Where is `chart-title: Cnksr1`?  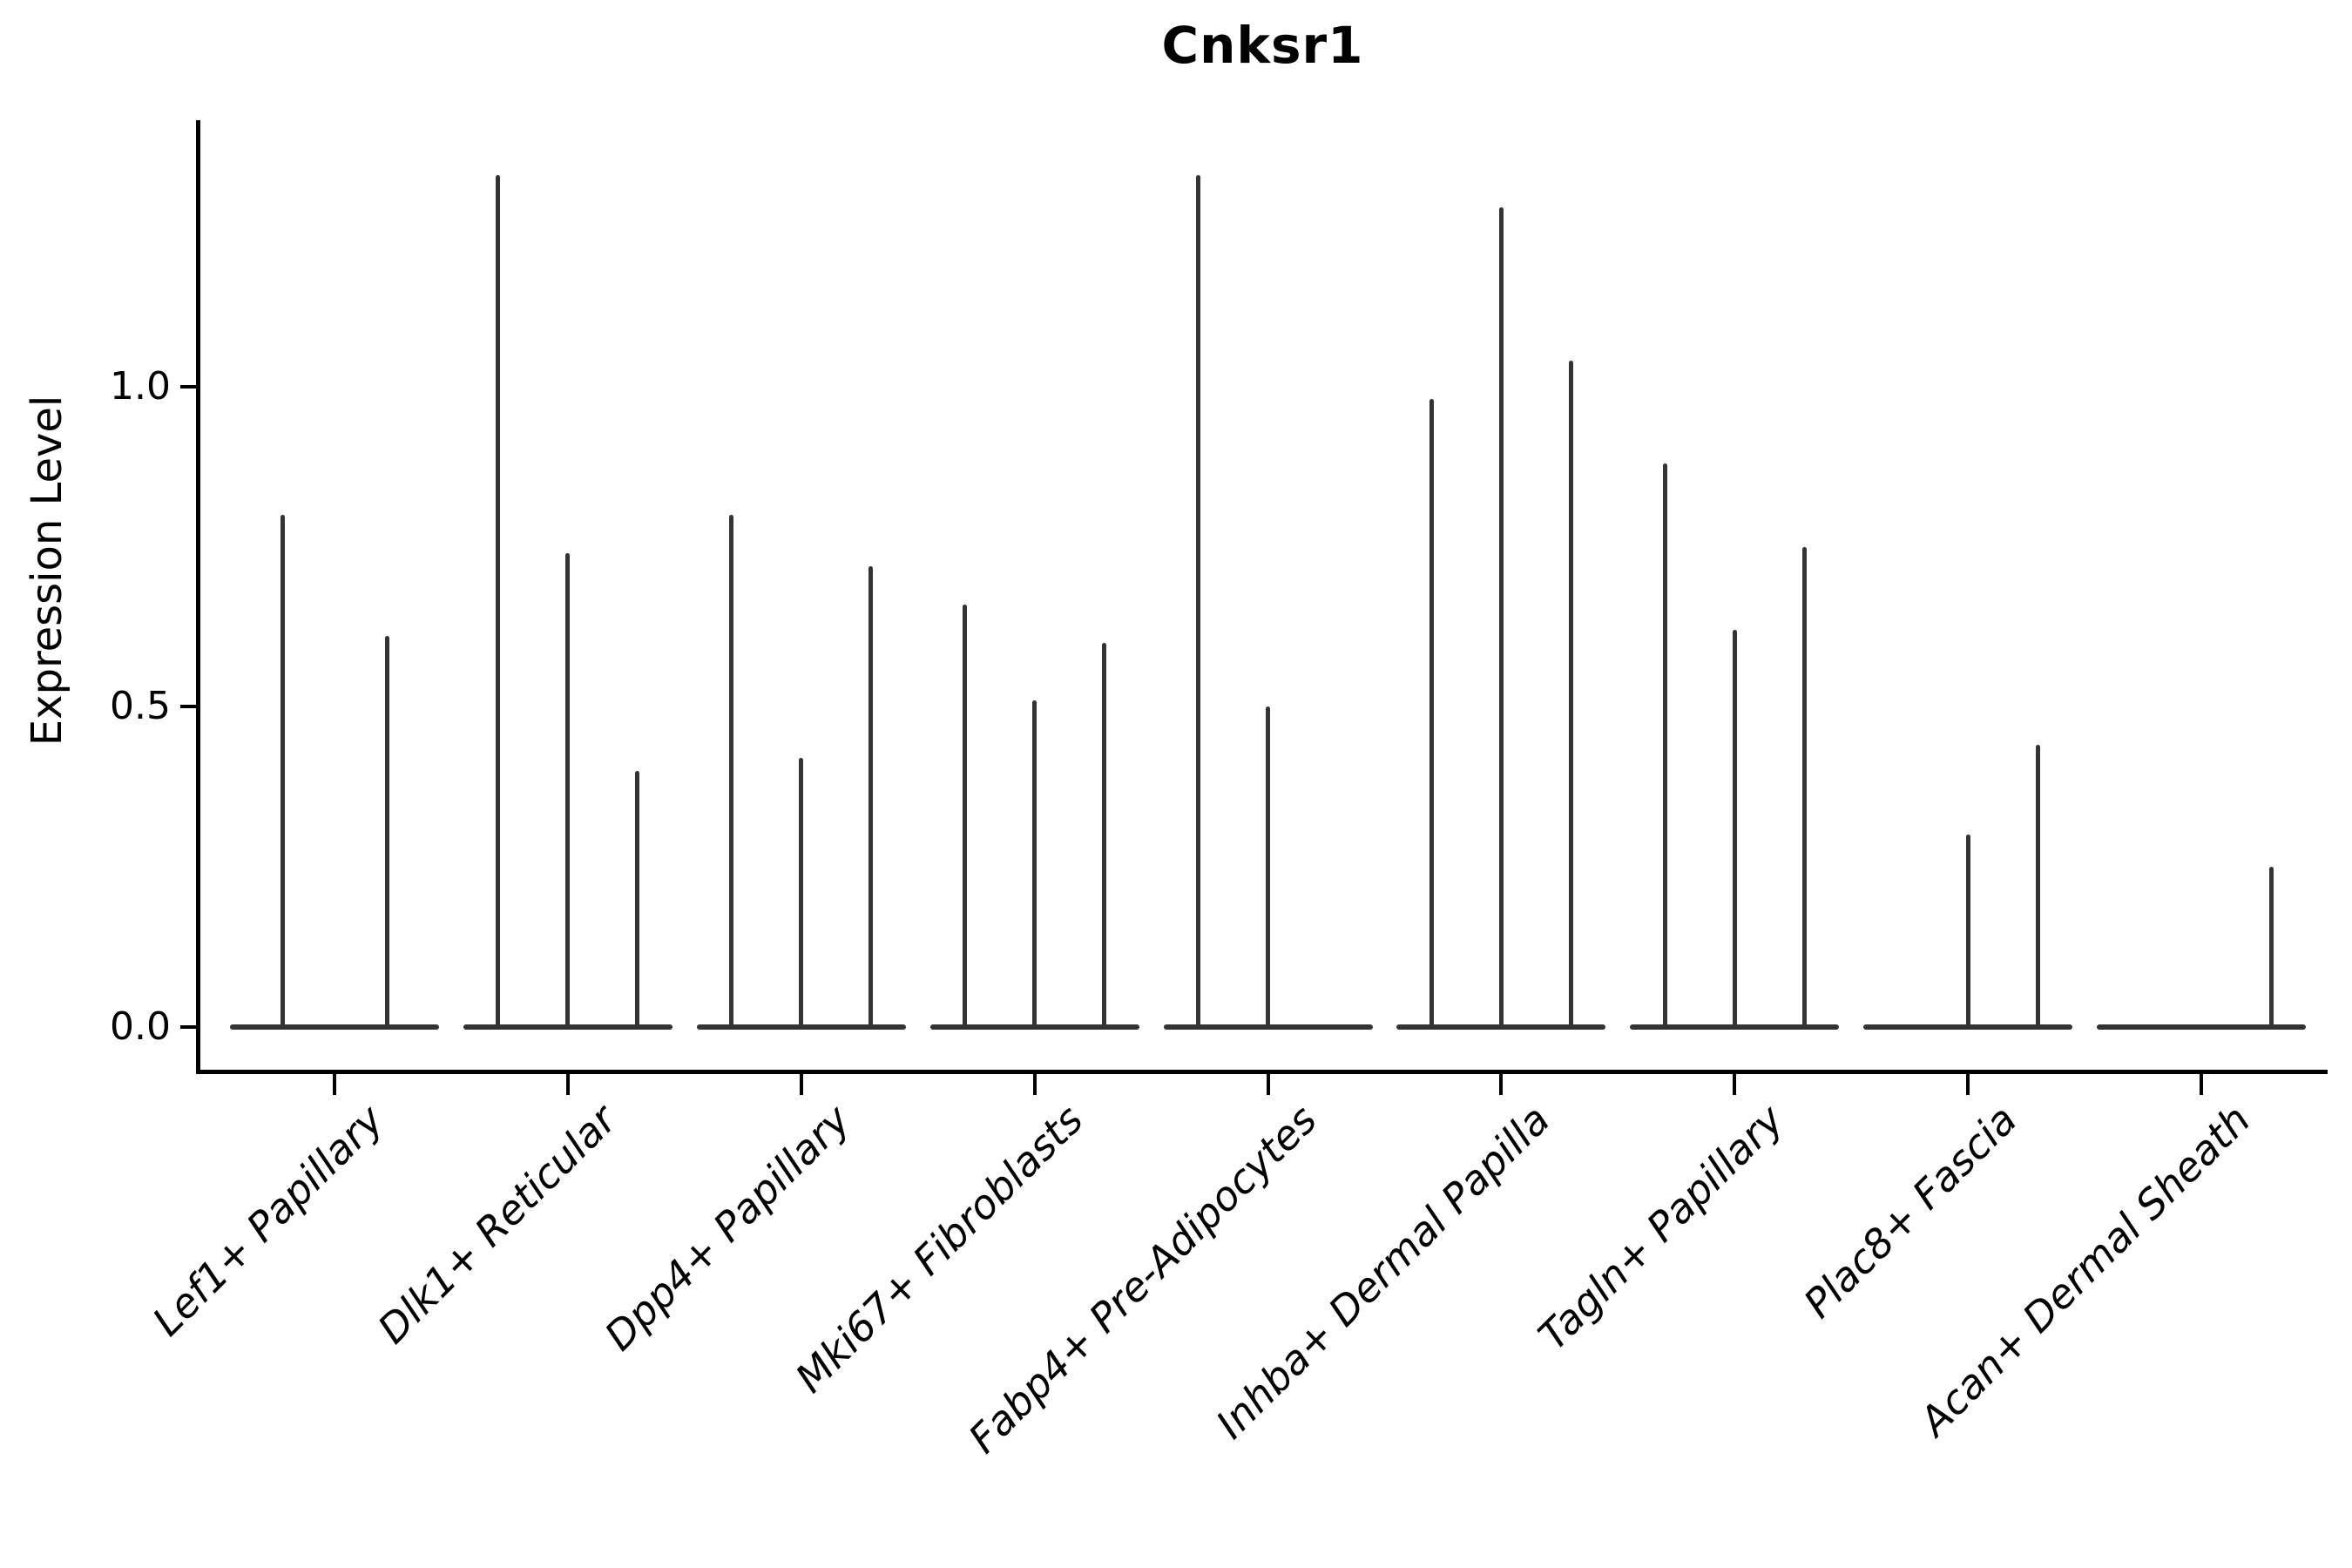 chart-title: Cnksr1 is located at coordinates (1262, 45).